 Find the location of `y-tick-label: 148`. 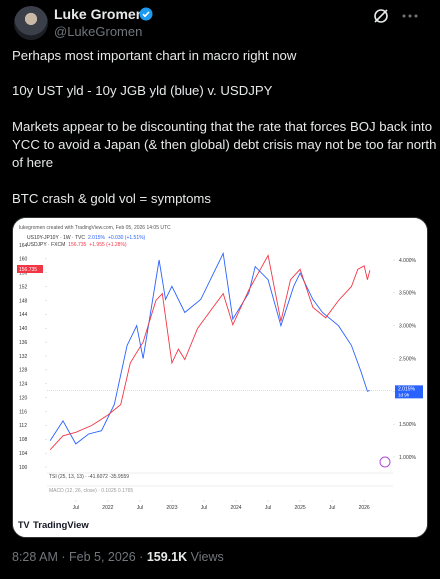

y-tick-label: 148 is located at coordinates (23, 301).